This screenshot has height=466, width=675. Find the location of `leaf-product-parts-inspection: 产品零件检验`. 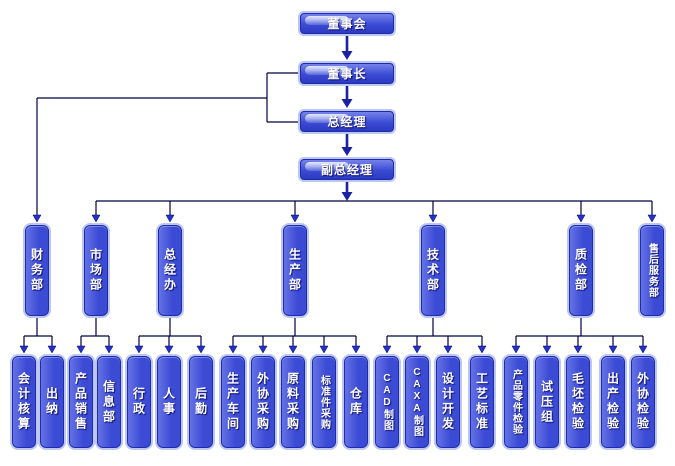

leaf-product-parts-inspection: 产品零件检验 is located at coordinates (516, 402).